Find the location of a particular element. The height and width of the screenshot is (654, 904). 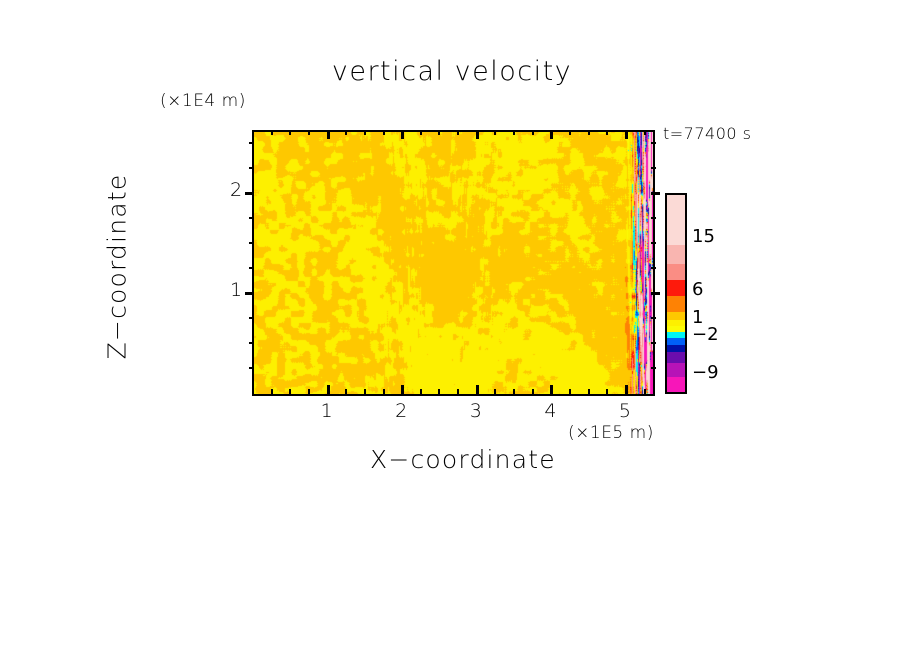

colorbar-tick-label: 1 is located at coordinates (698, 317).